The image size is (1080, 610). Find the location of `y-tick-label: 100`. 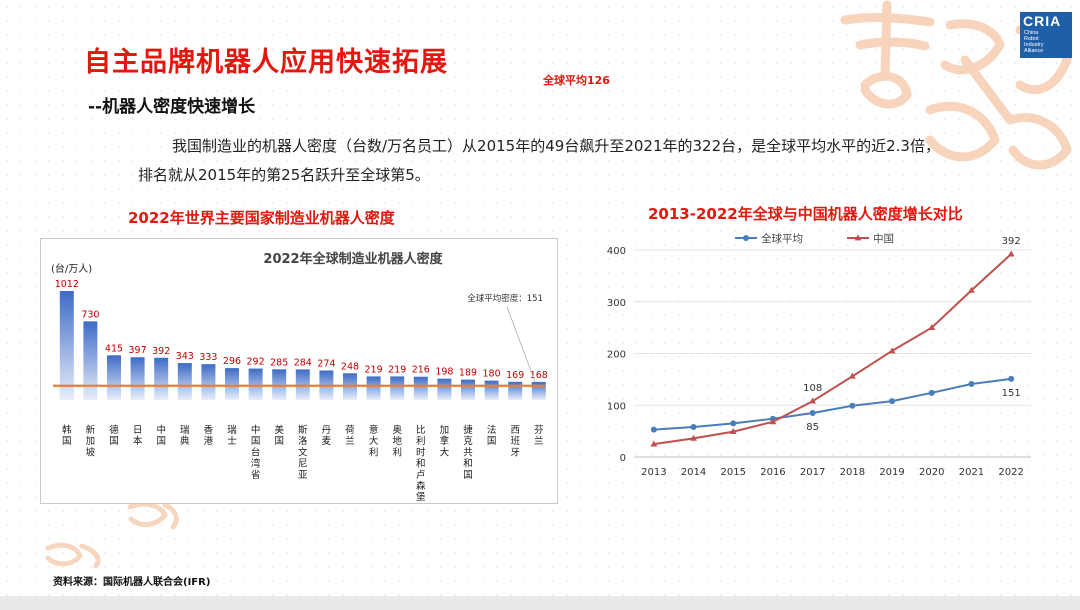

y-tick-label: 100 is located at coordinates (616, 406).